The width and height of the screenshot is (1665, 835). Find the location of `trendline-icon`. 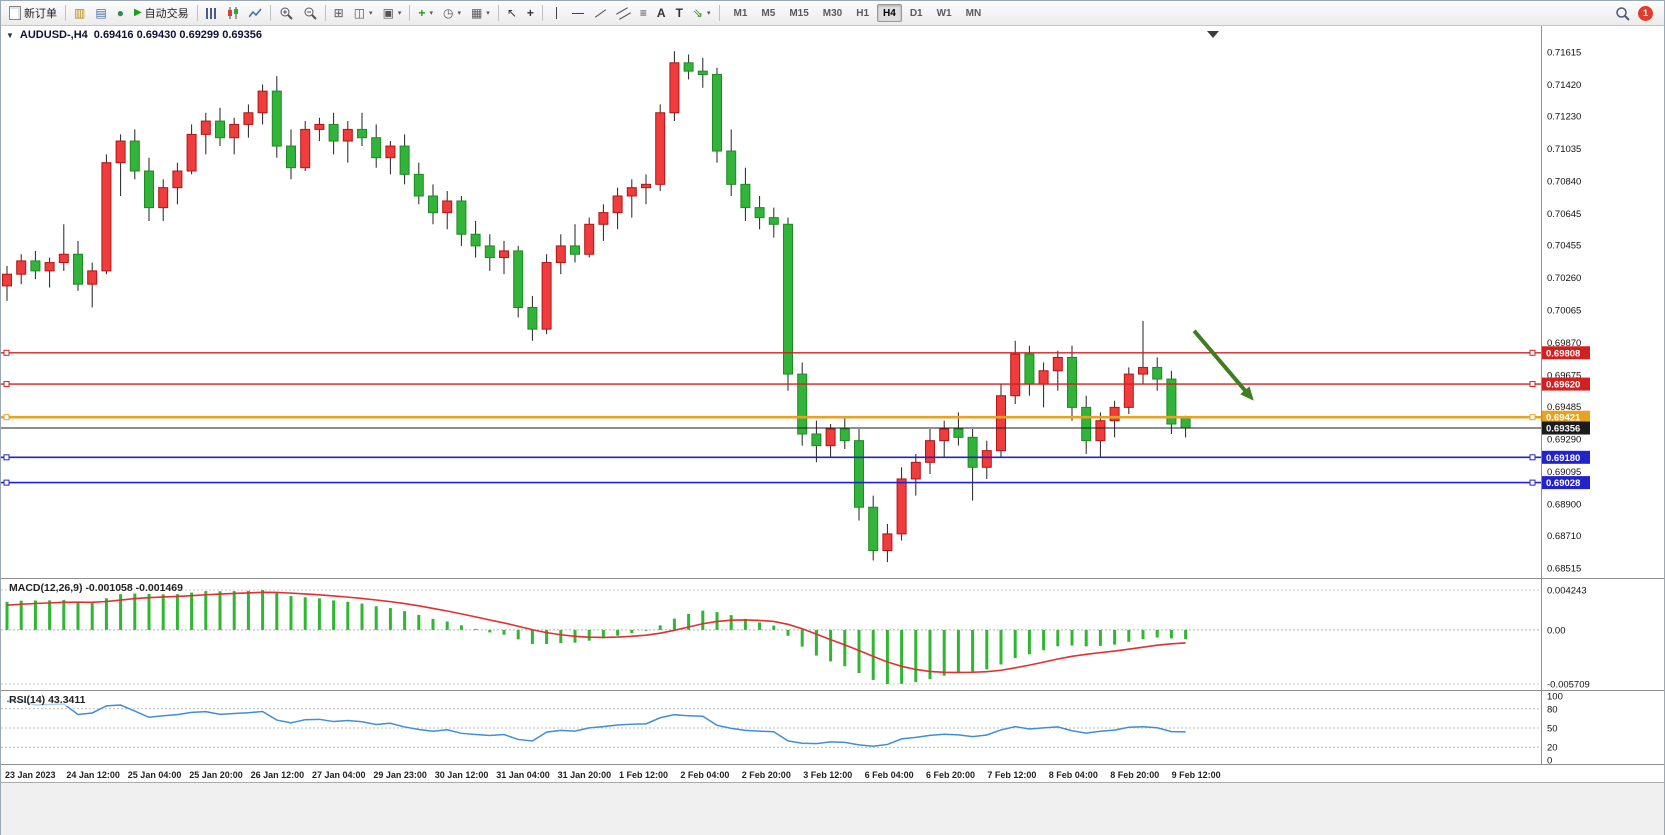

trendline-icon is located at coordinates (600, 13).